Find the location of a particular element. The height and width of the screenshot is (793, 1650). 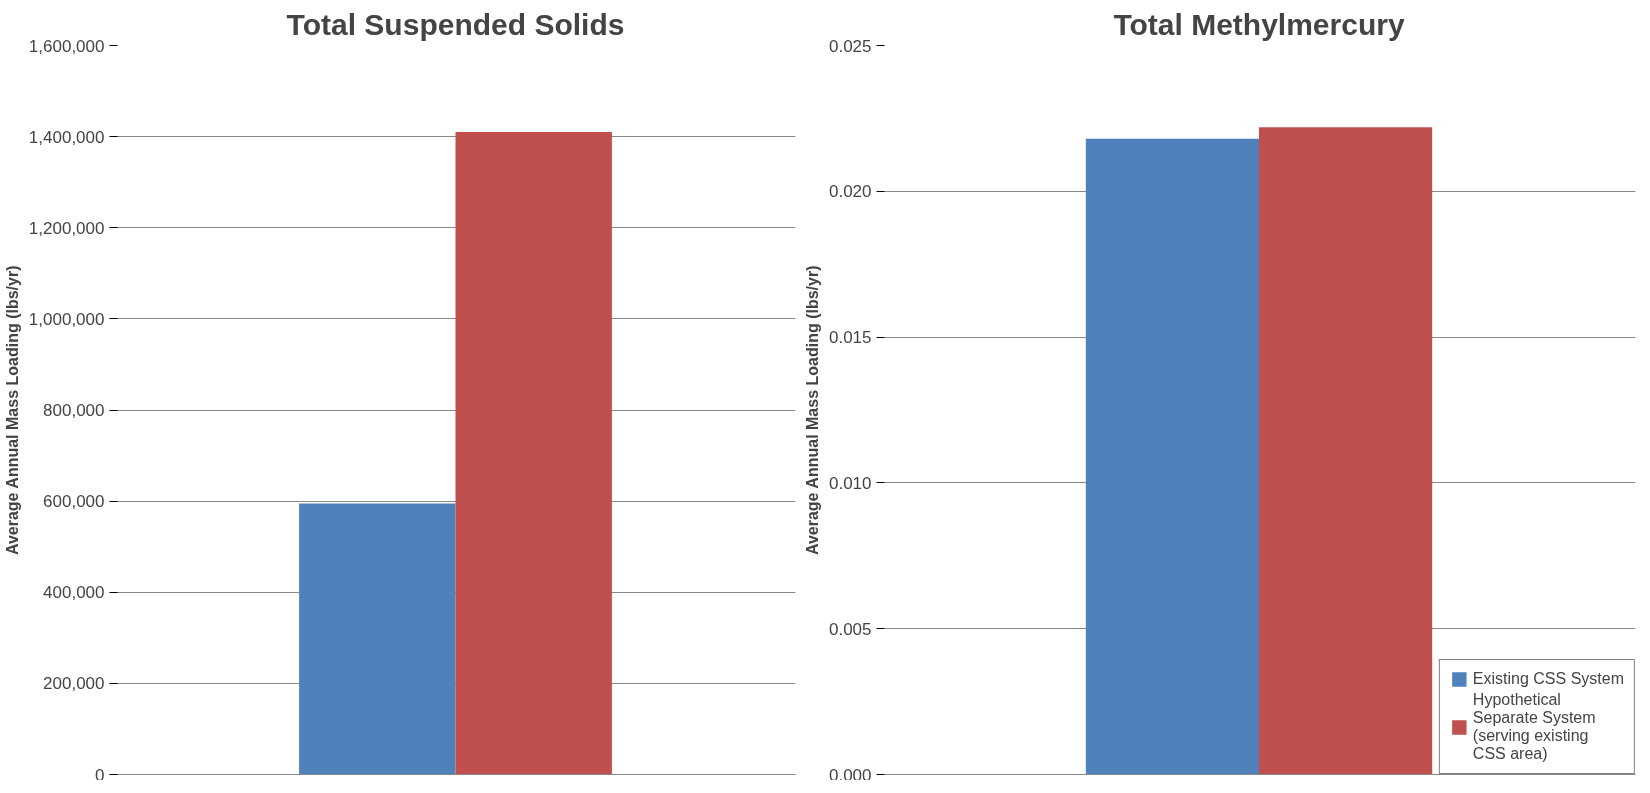

y-tick-label: 1,000,000 is located at coordinates (66, 319).